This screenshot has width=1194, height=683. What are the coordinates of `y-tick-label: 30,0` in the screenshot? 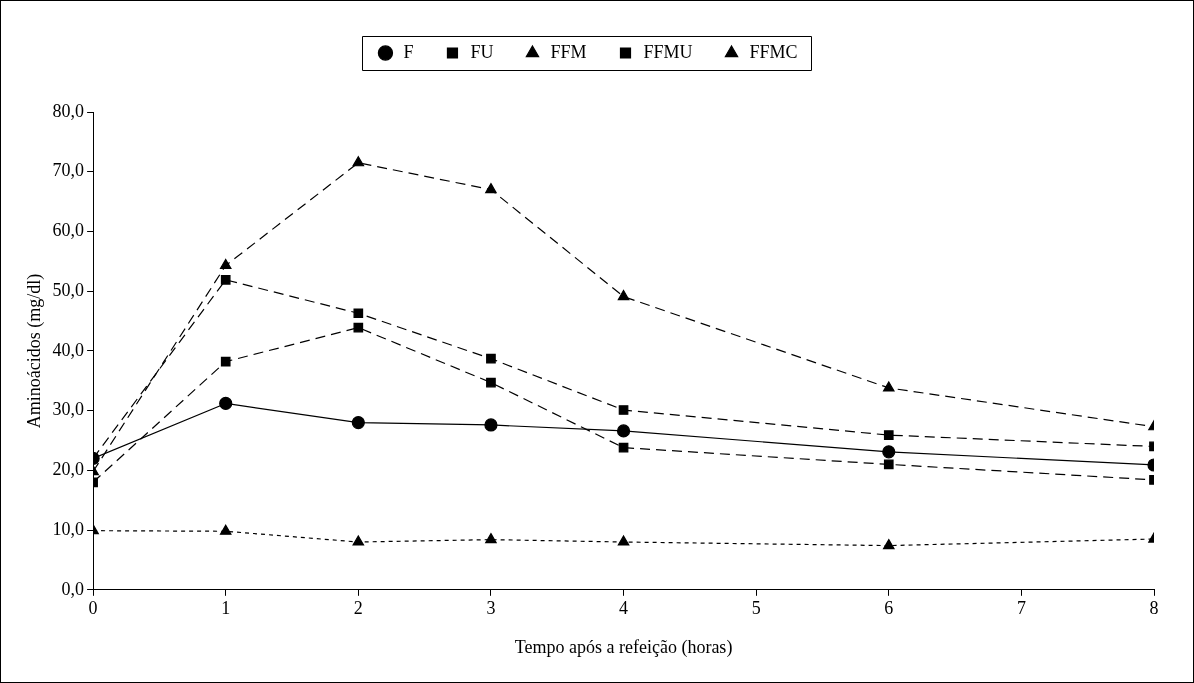 It's located at (68, 409).